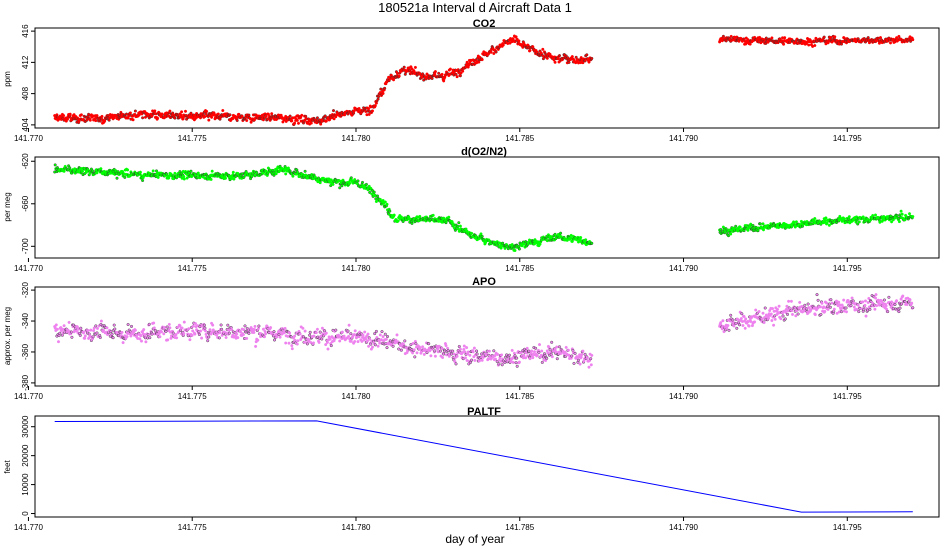 The image size is (950, 550). What do you see at coordinates (484, 152) in the screenshot?
I see `panel-title-do2n2: d(O2/N2)` at bounding box center [484, 152].